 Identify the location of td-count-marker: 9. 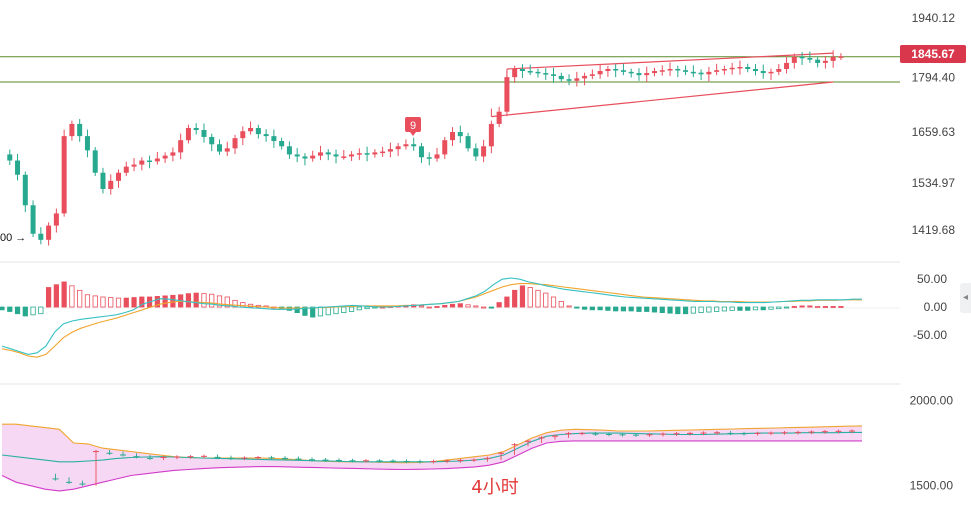
(413, 126).